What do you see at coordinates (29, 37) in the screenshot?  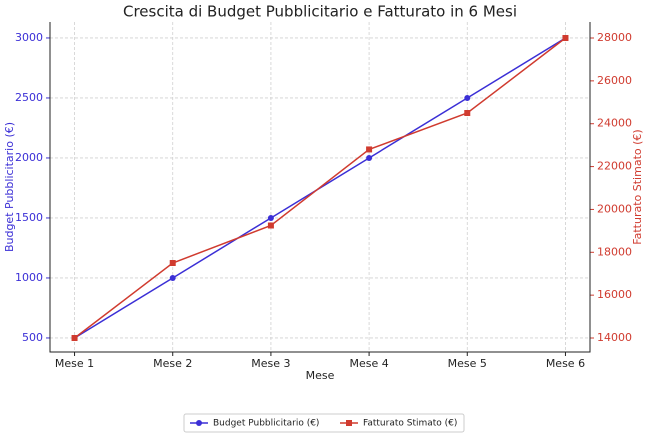 I see `y-tick-label: 3000` at bounding box center [29, 37].